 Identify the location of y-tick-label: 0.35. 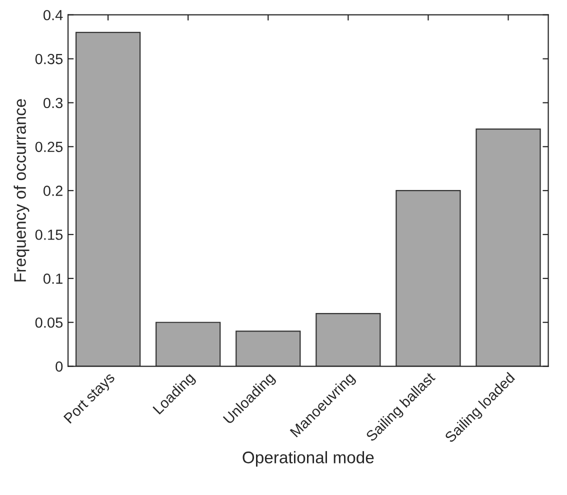
(49, 59).